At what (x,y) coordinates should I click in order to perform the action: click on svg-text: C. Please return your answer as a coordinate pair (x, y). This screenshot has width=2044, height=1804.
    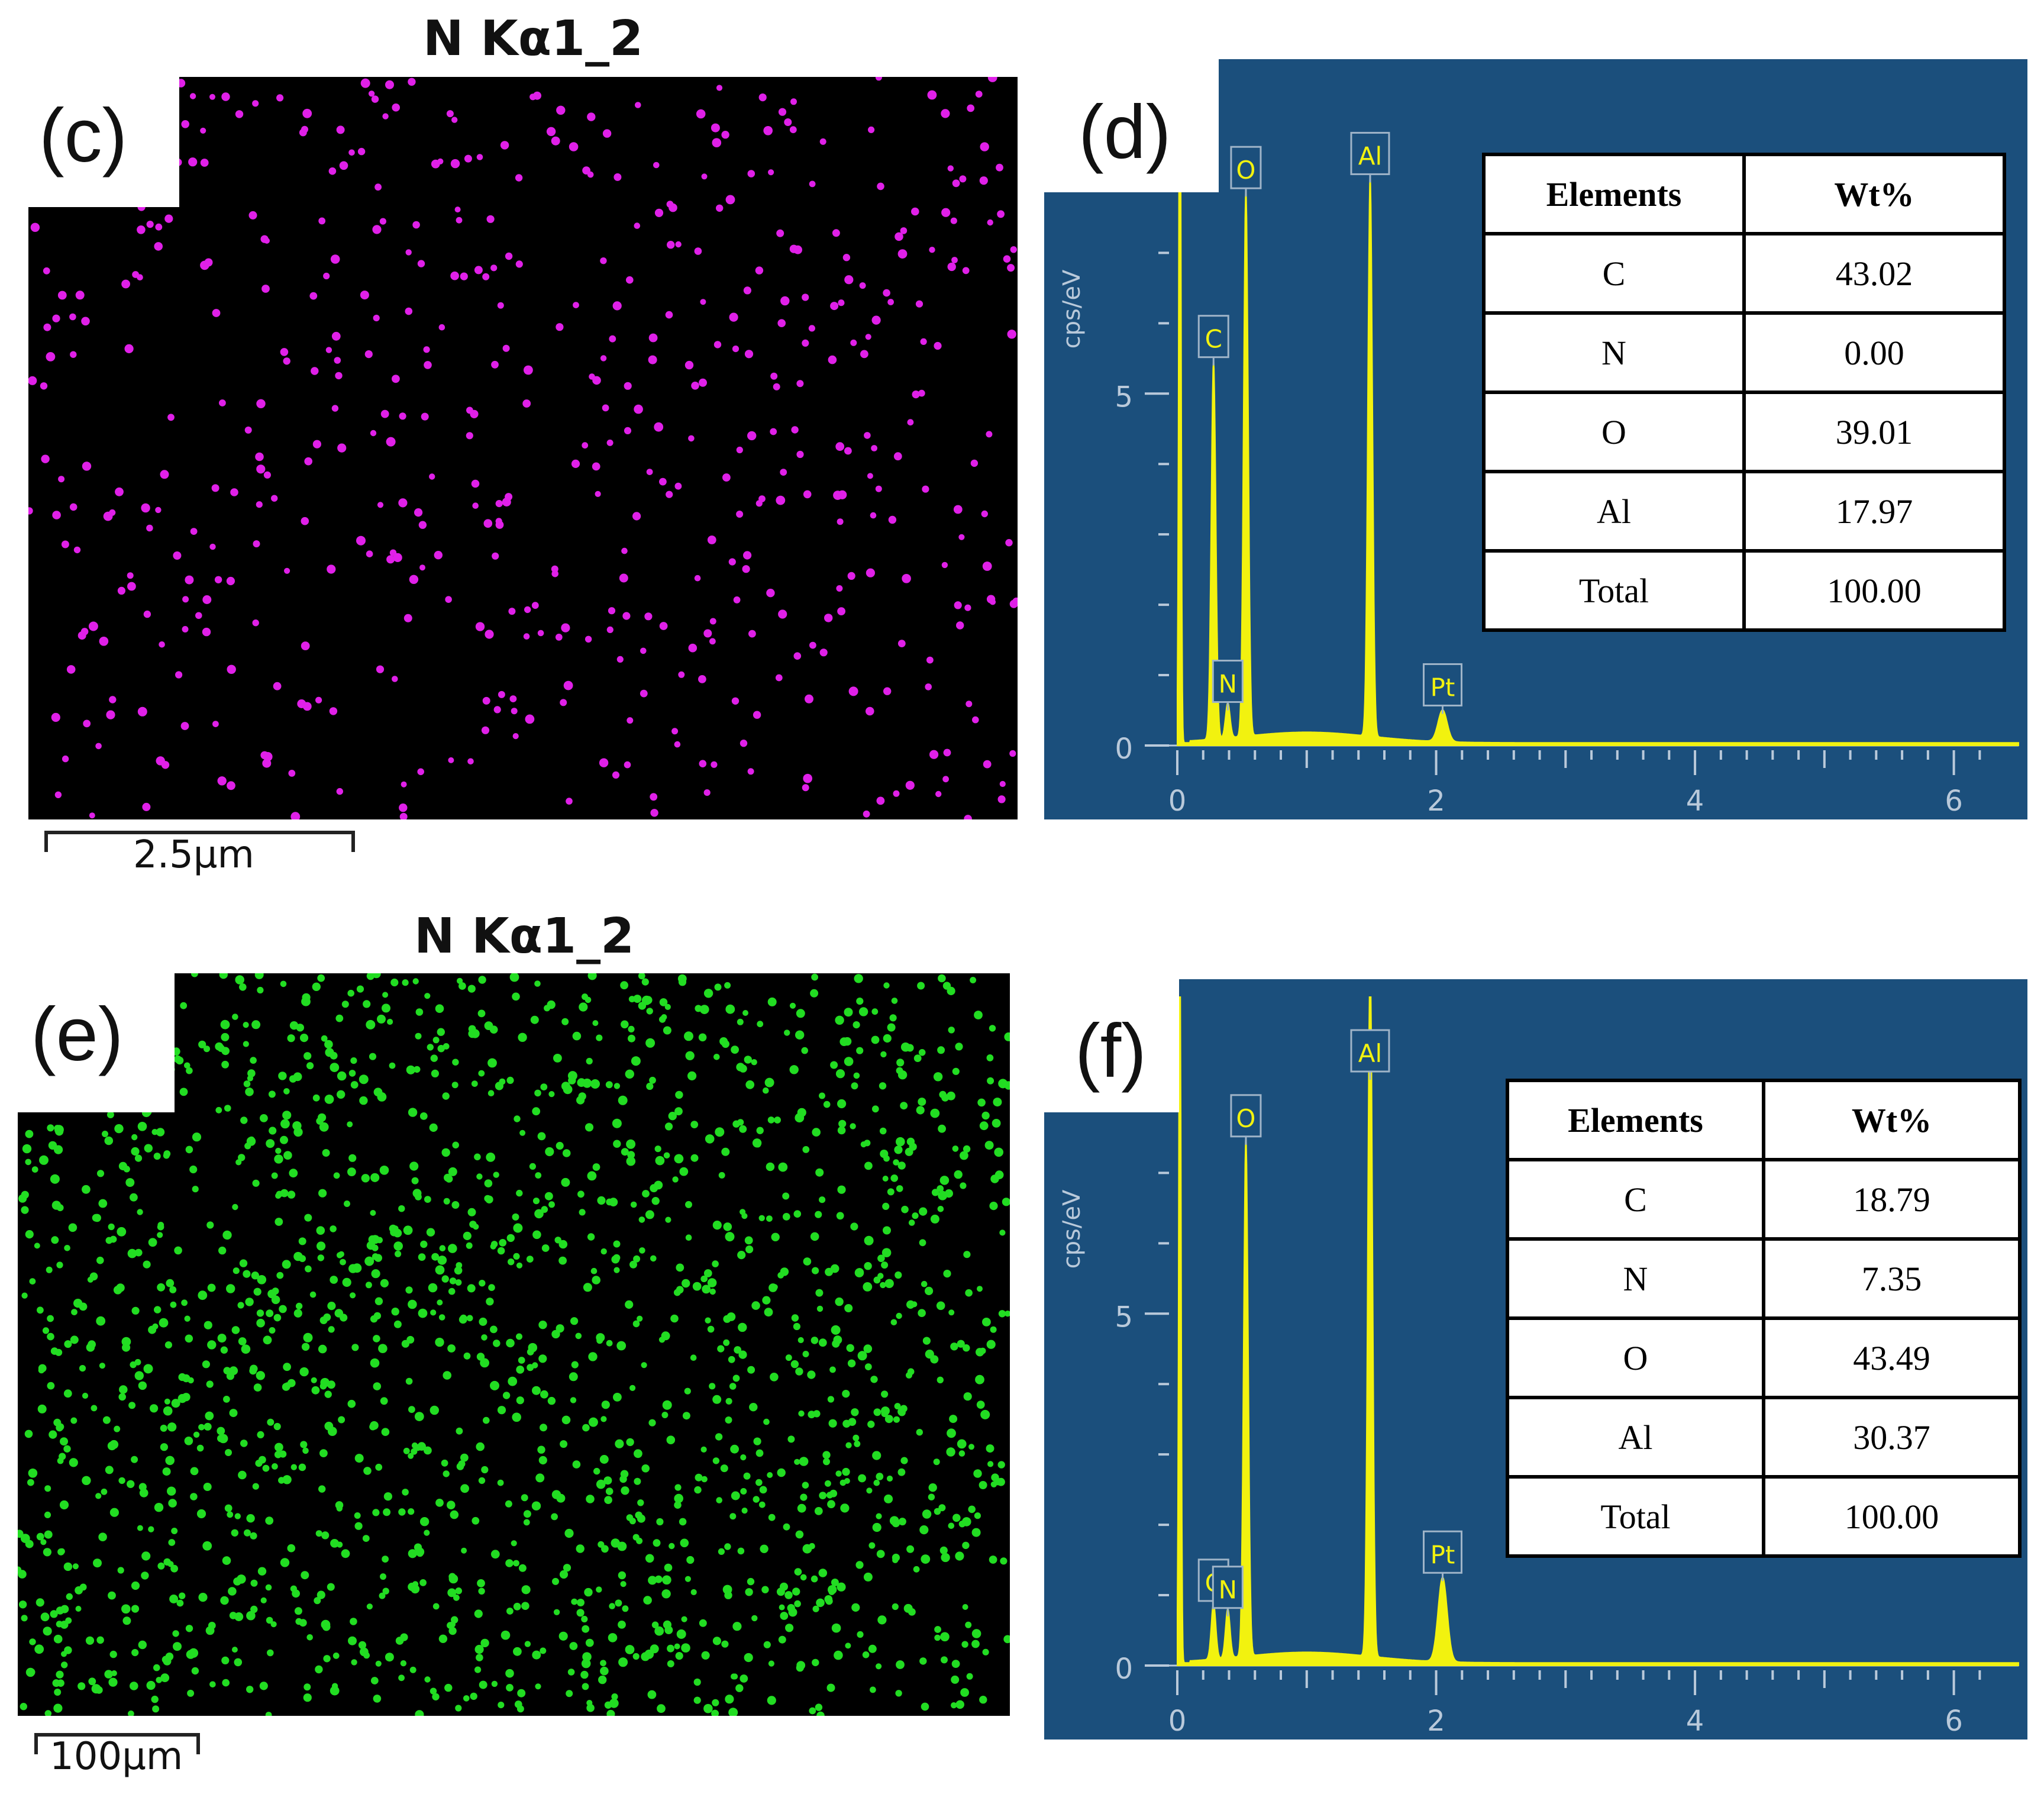
    Looking at the image, I should click on (1213, 340).